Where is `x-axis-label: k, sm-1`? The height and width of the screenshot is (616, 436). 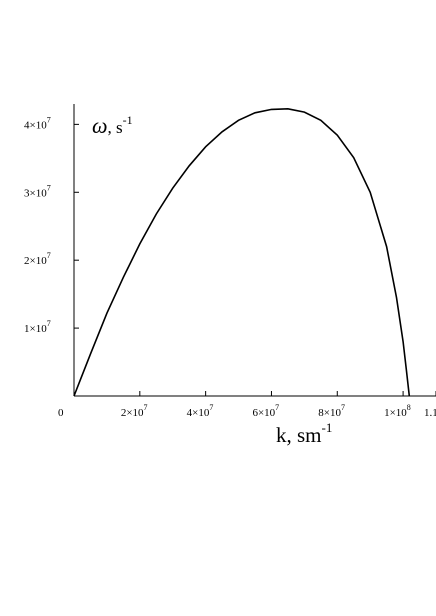
x-axis-label: k, sm-1 is located at coordinates (304, 433).